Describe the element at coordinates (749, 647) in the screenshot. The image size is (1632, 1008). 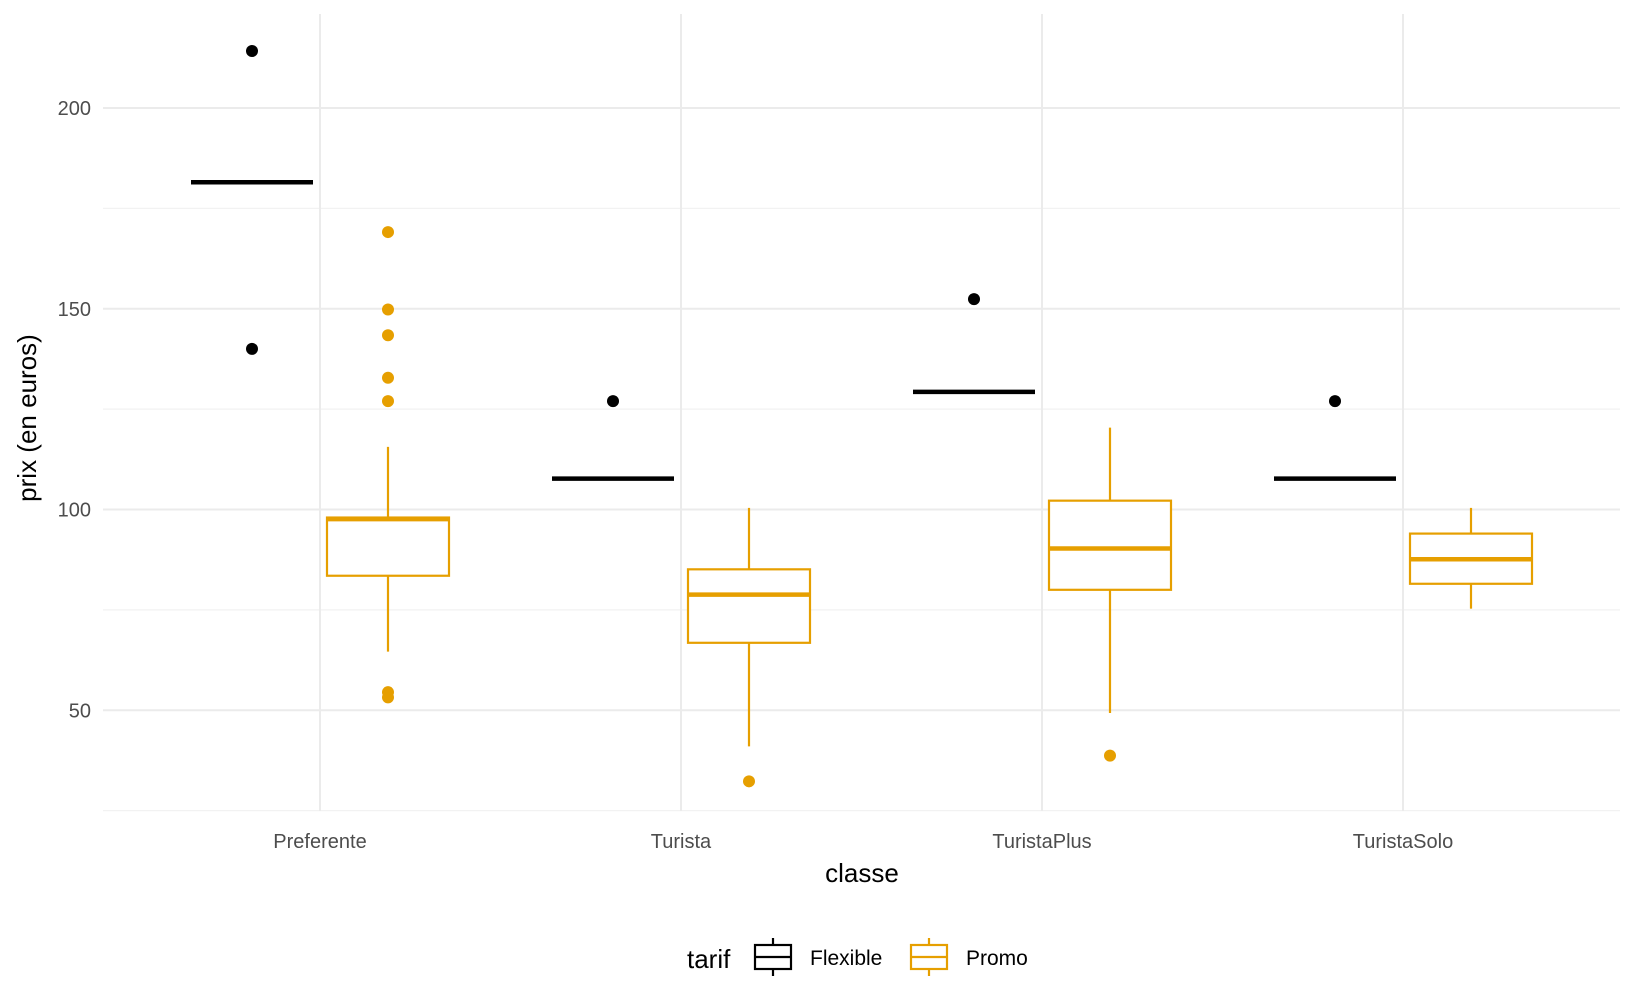
I see `box-turista-promo` at that location.